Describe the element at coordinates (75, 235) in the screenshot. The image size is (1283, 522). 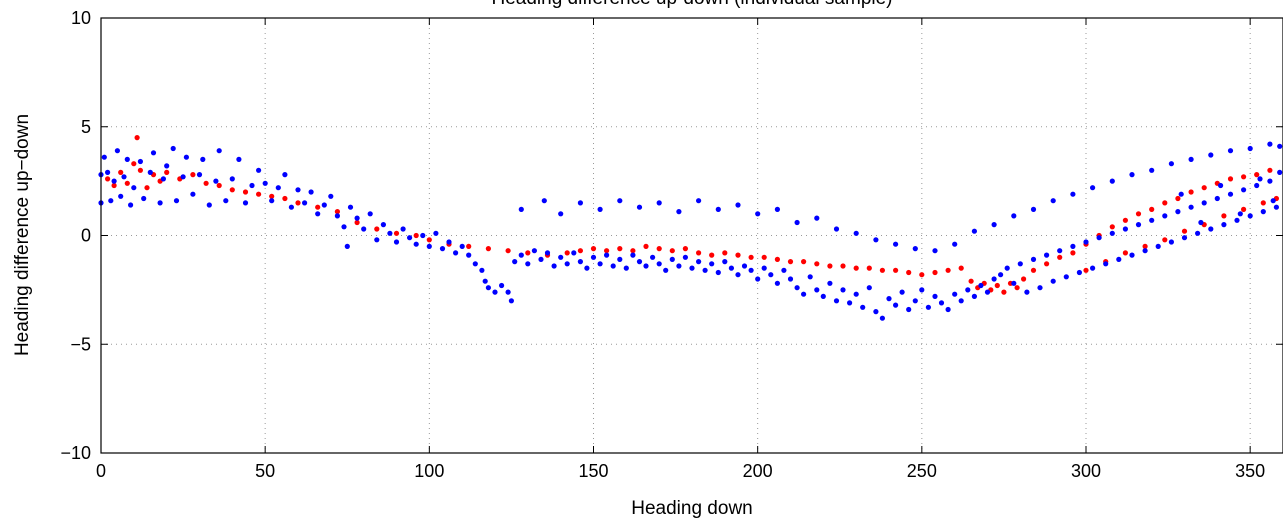
I see `y-tick-labels: −10 −5 0 5 10` at that location.